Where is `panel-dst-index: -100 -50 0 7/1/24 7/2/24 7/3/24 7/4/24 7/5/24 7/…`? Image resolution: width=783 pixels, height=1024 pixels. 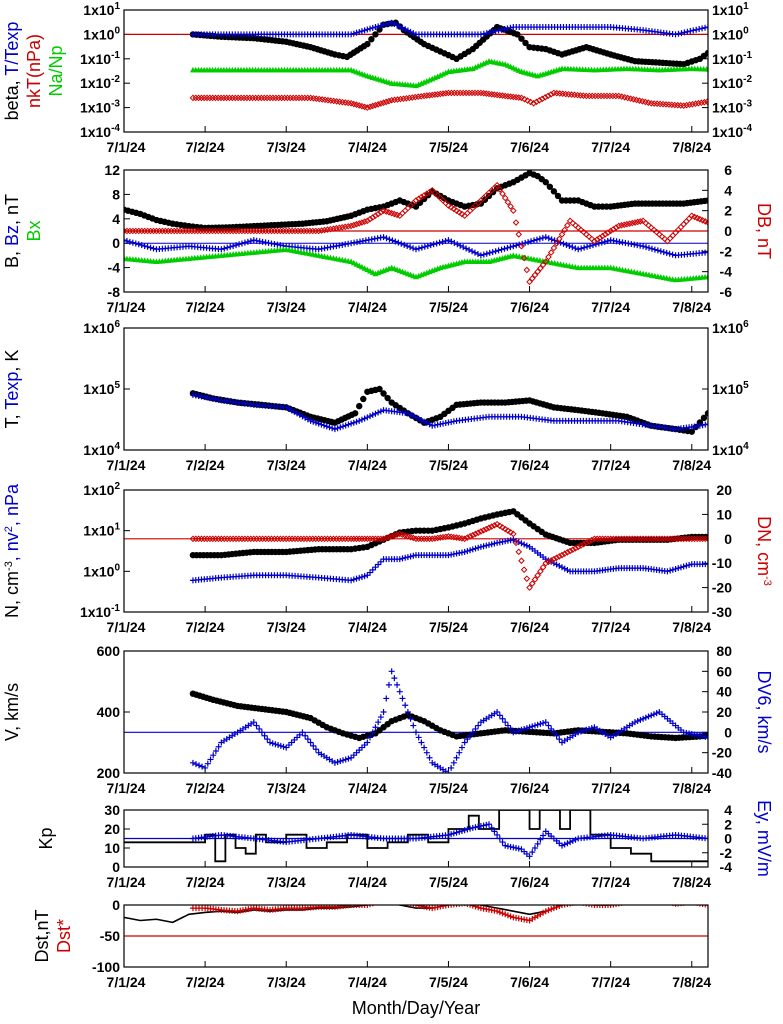 panel-dst-index: -100 -50 0 7/1/24 7/2/24 7/3/24 7/4/24 7/5/24 7/… is located at coordinates (415, 942).